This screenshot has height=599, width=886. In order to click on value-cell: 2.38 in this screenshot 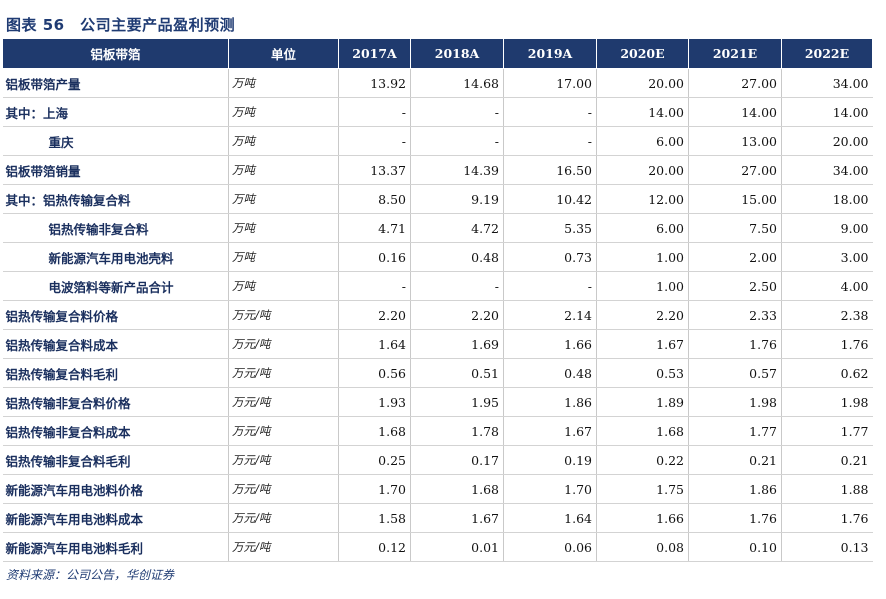, I will do `click(827, 315)`.